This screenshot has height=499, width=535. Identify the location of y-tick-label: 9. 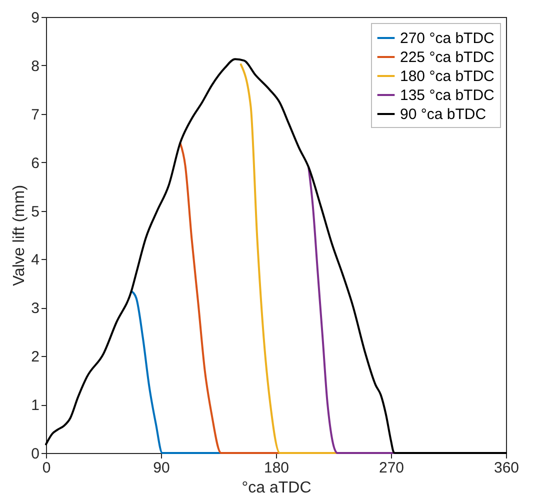
(35, 18).